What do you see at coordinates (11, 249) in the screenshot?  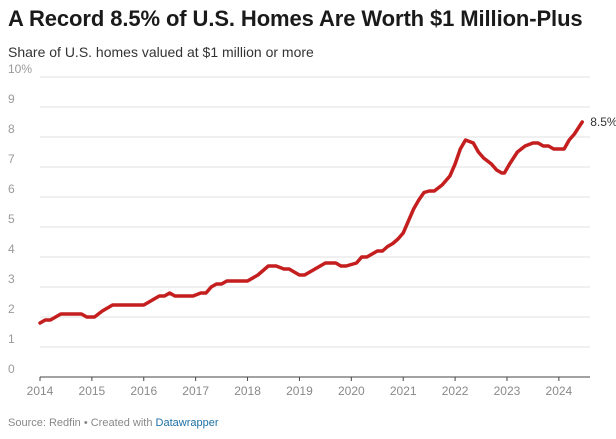 I see `y-tick-label: 4` at bounding box center [11, 249].